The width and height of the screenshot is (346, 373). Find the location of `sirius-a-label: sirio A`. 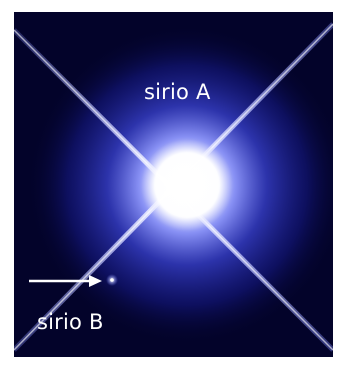

sirius-a-label: sirio A is located at coordinates (177, 92).